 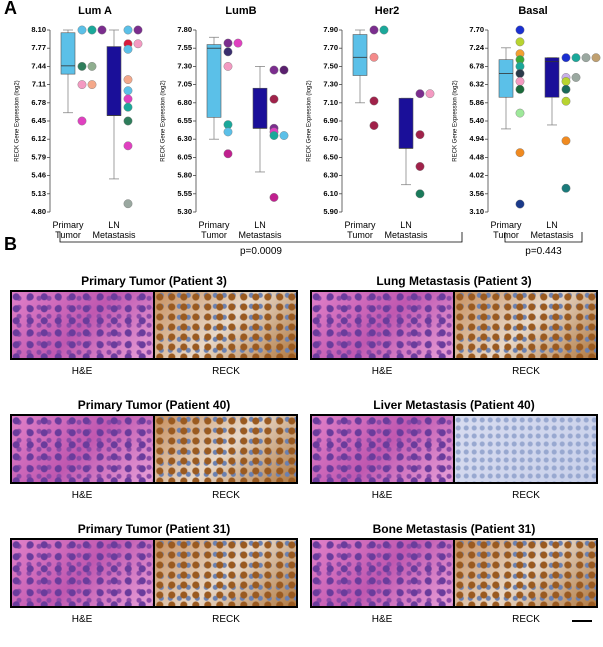 I want to click on histology-title: Primary Tumor (Patient 40), so click(x=154, y=405).